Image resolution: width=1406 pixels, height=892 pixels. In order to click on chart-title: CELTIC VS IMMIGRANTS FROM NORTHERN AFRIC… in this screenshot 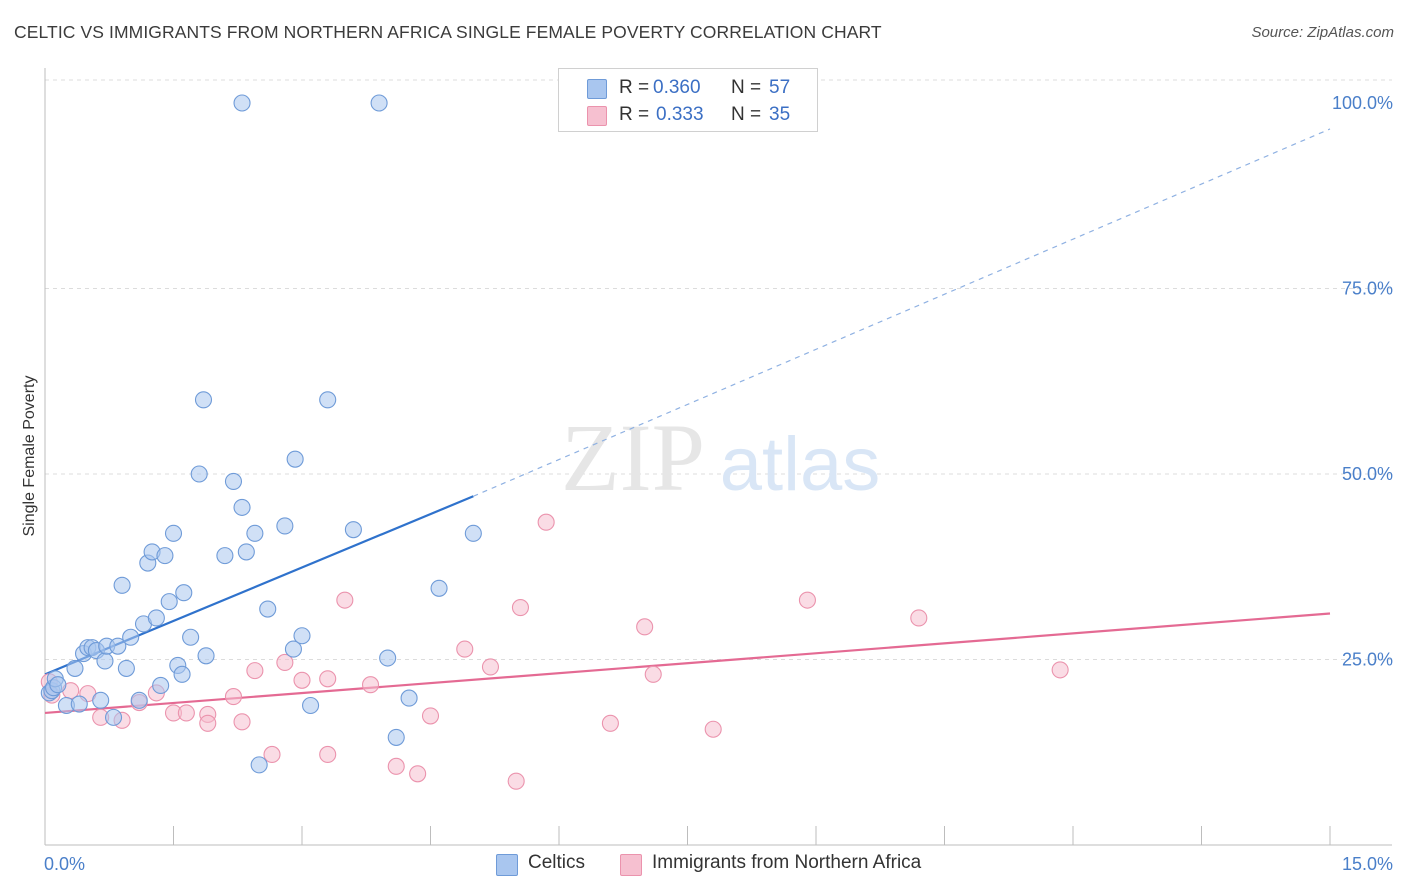, I will do `click(448, 32)`.